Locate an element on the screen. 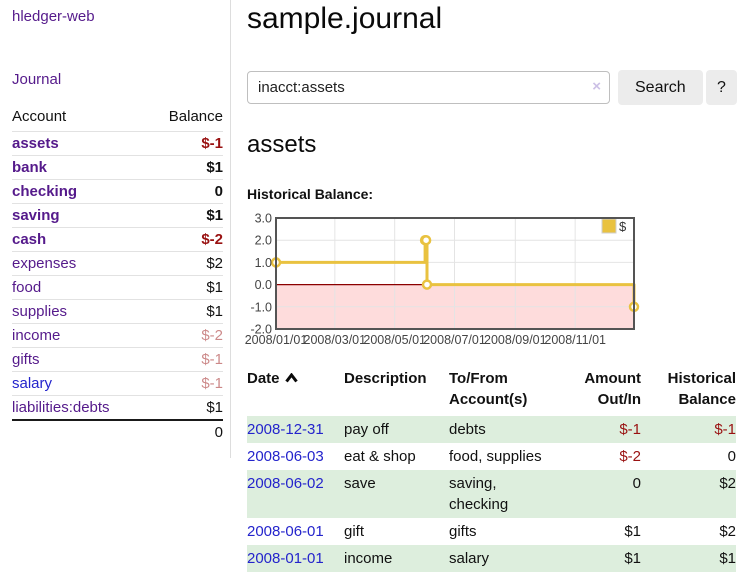  chart-title: Historical Balance: is located at coordinates (310, 194).